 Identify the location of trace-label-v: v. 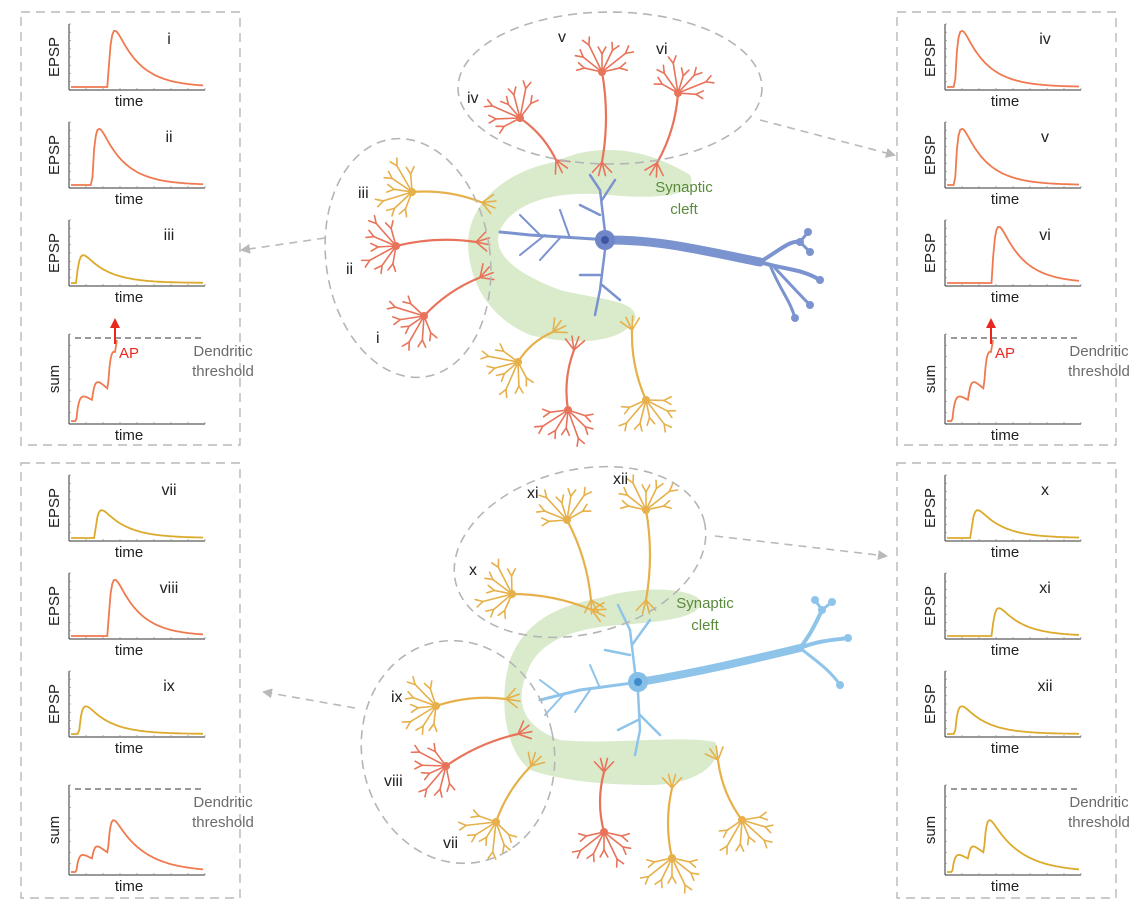
(1045, 137).